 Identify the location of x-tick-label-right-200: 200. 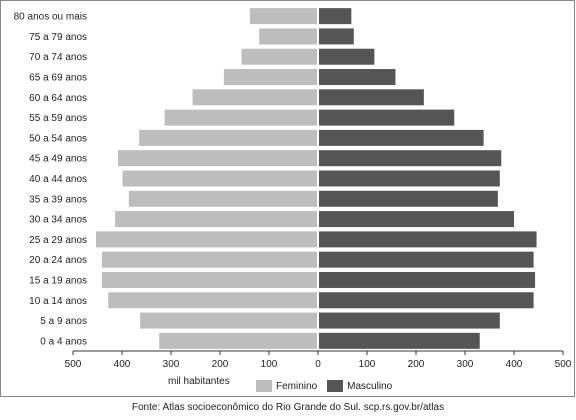
(416, 364).